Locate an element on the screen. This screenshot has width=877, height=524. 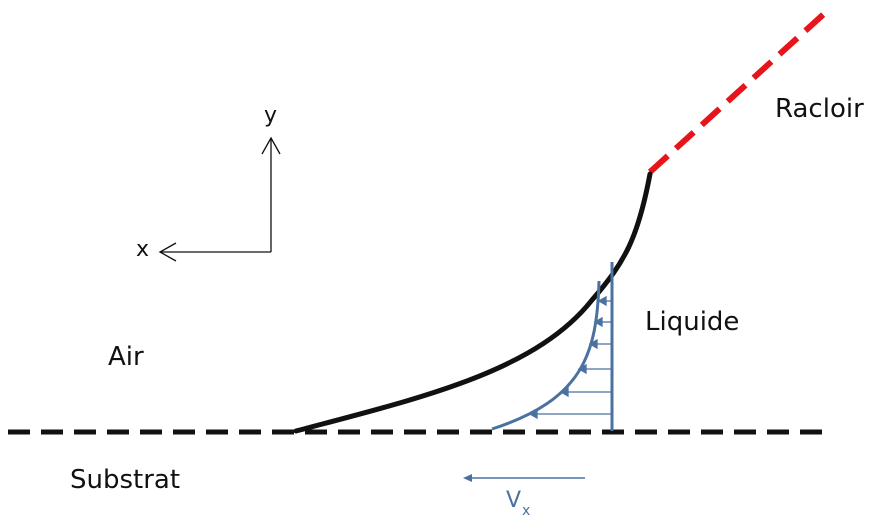
axis-system is located at coordinates (219, 199).